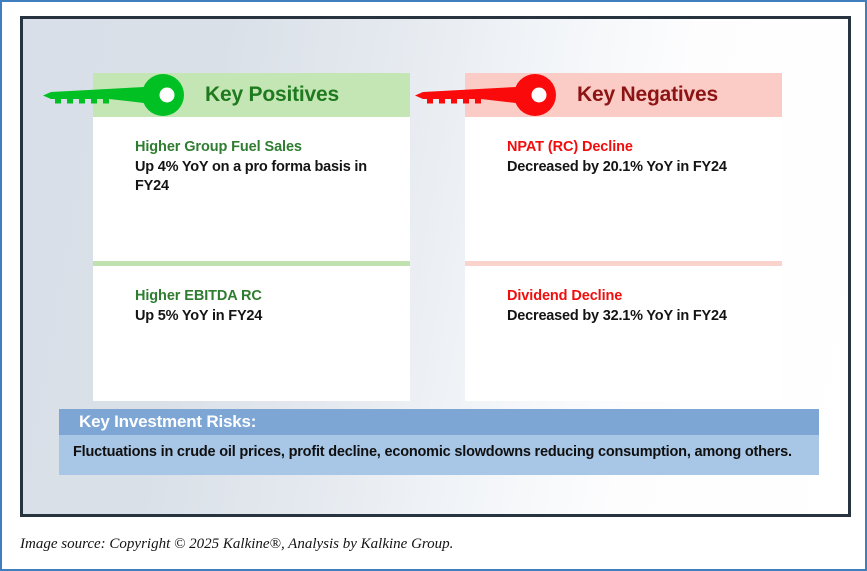 This screenshot has height=571, width=867. What do you see at coordinates (570, 147) in the screenshot?
I see `negative-item-1-title: NPAT (RC) Decline` at bounding box center [570, 147].